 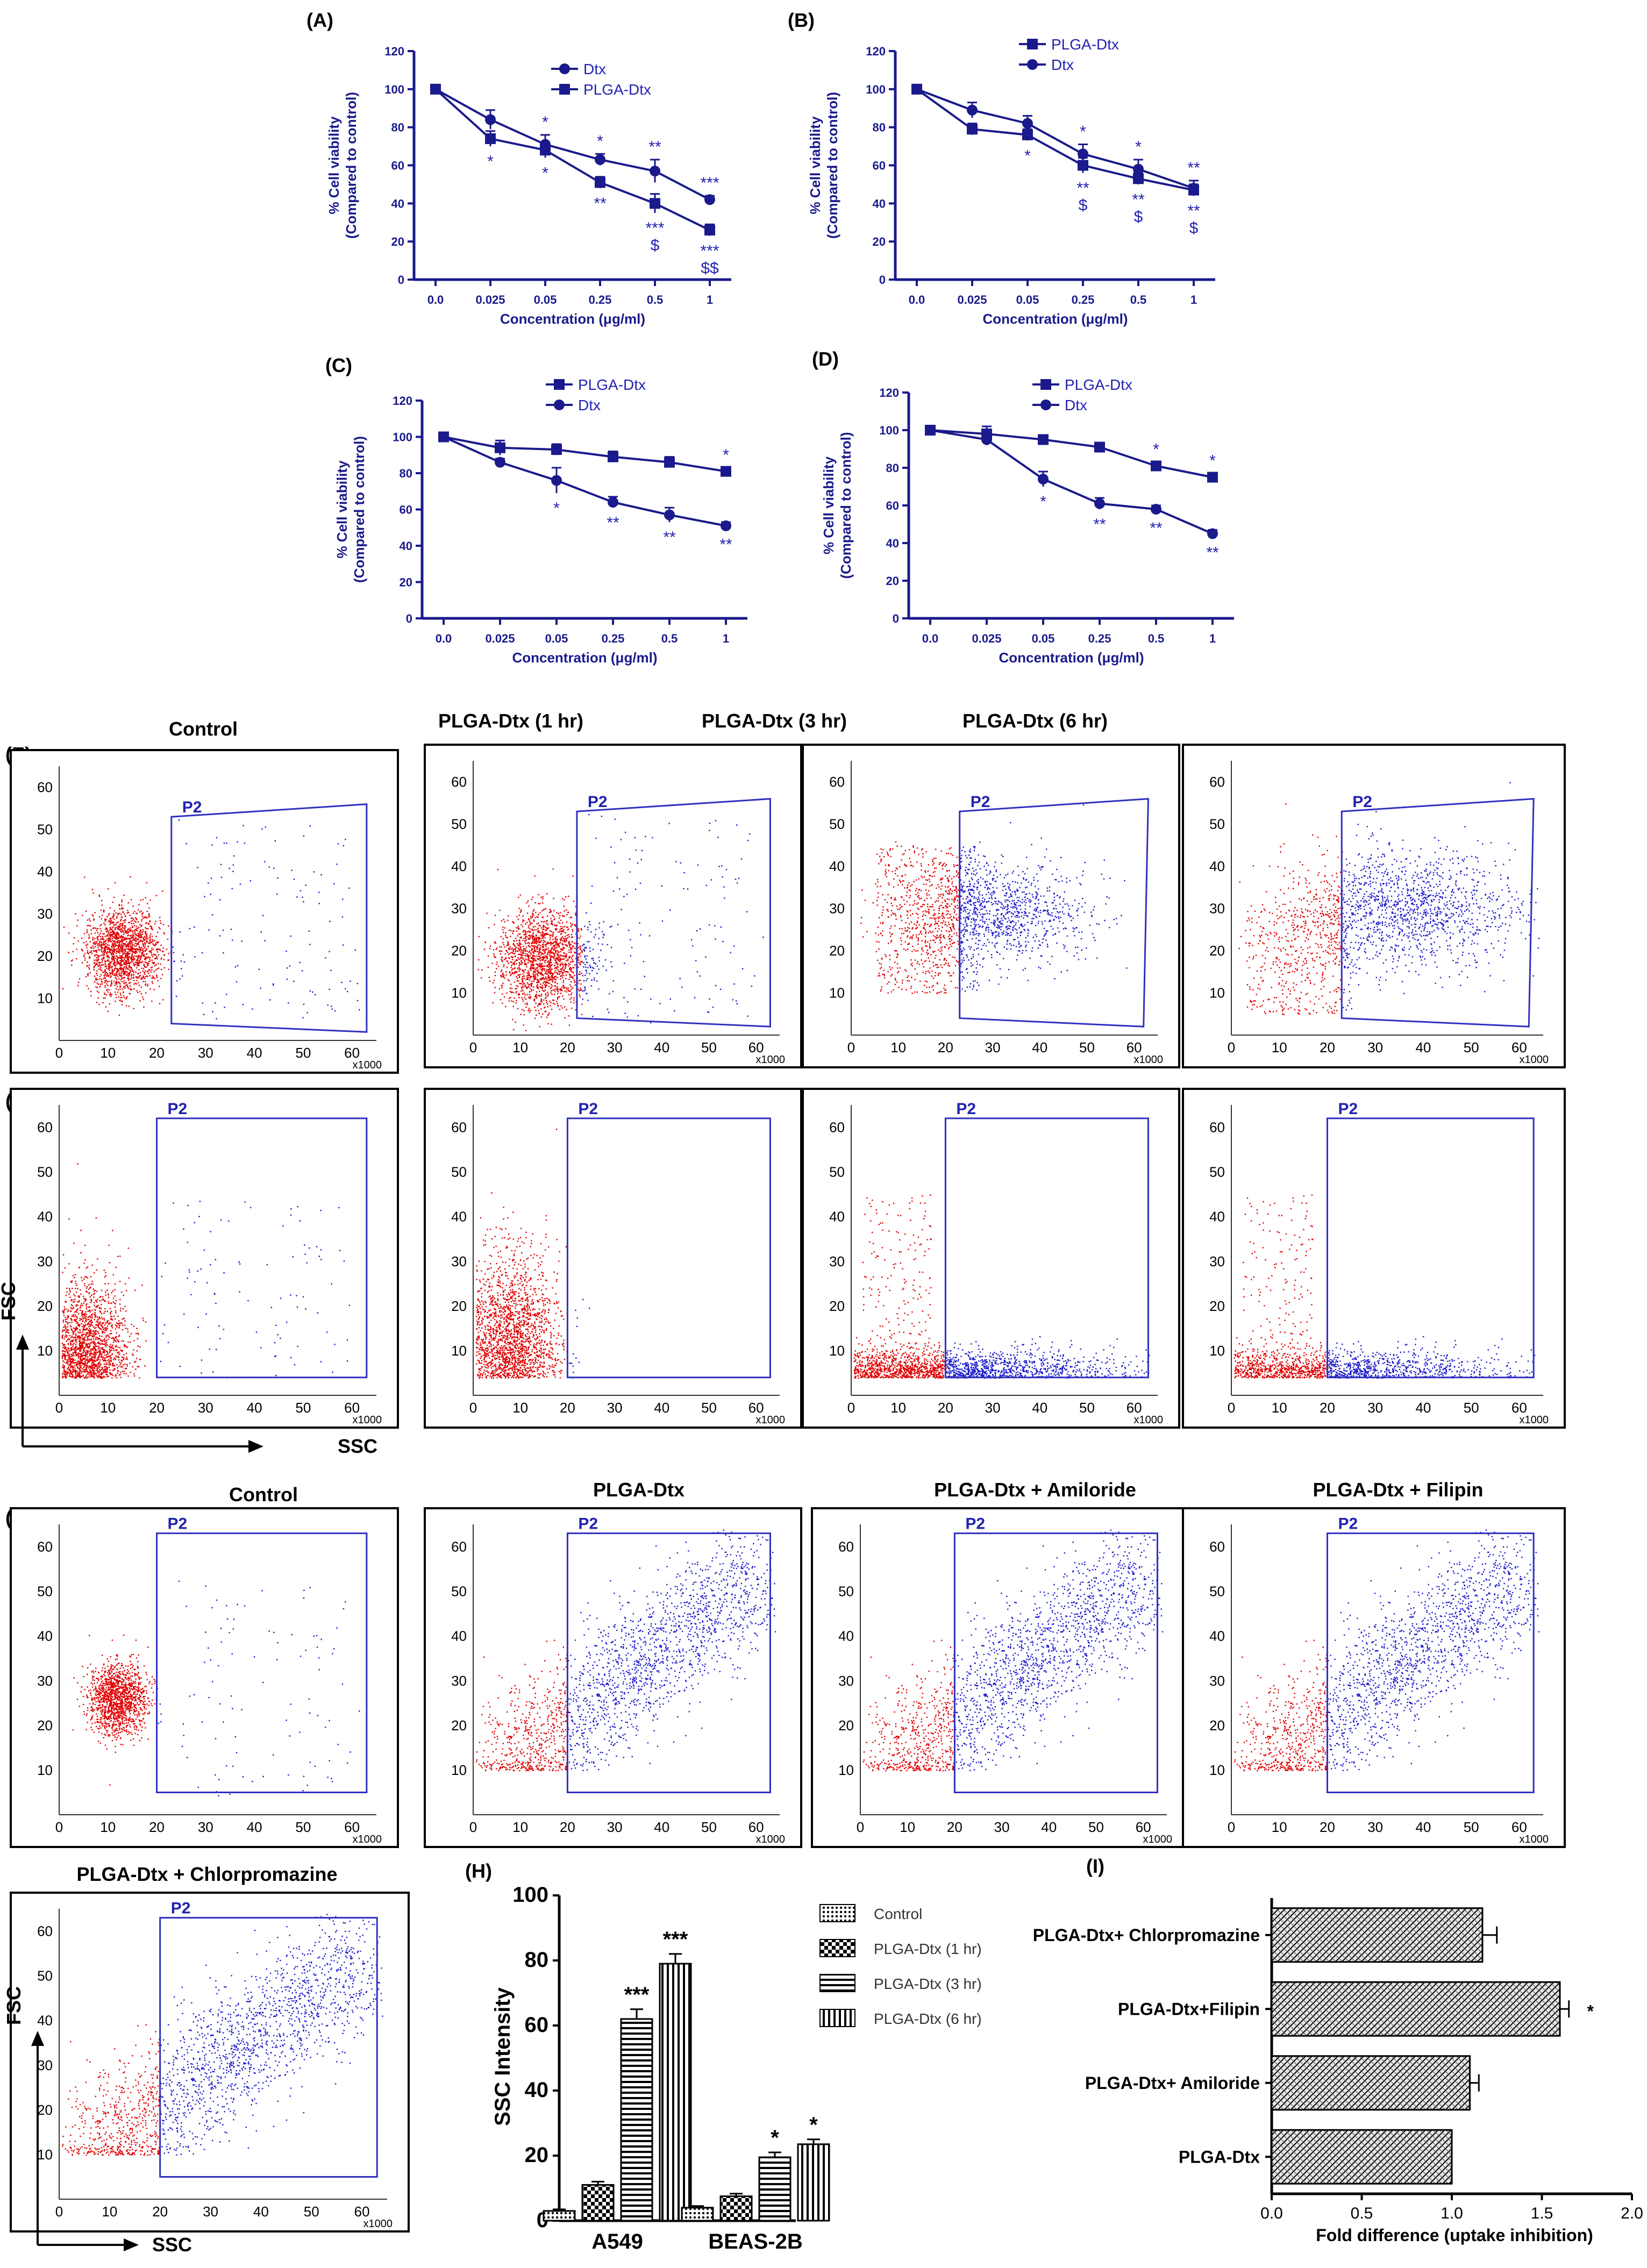 I want to click on h-legend-swatch, so click(x=837, y=1948).